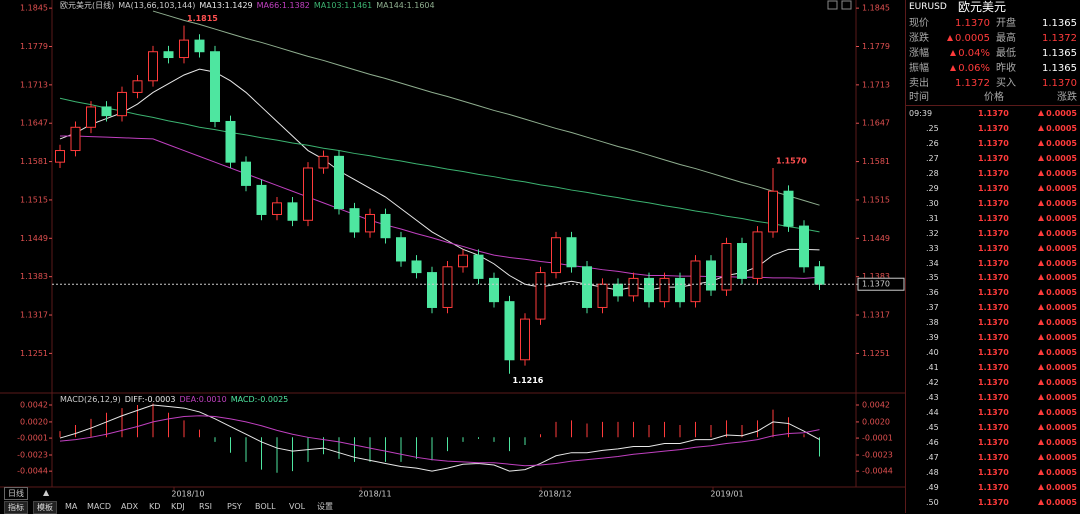  What do you see at coordinates (876, 421) in the screenshot?
I see `y-tick-label: 0.0020` at bounding box center [876, 421].